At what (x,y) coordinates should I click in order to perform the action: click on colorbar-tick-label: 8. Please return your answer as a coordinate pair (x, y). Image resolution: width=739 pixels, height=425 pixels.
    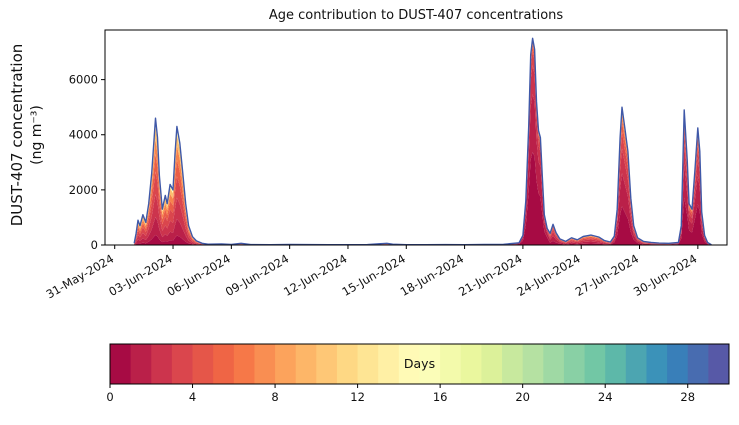
    Looking at the image, I should click on (274, 397).